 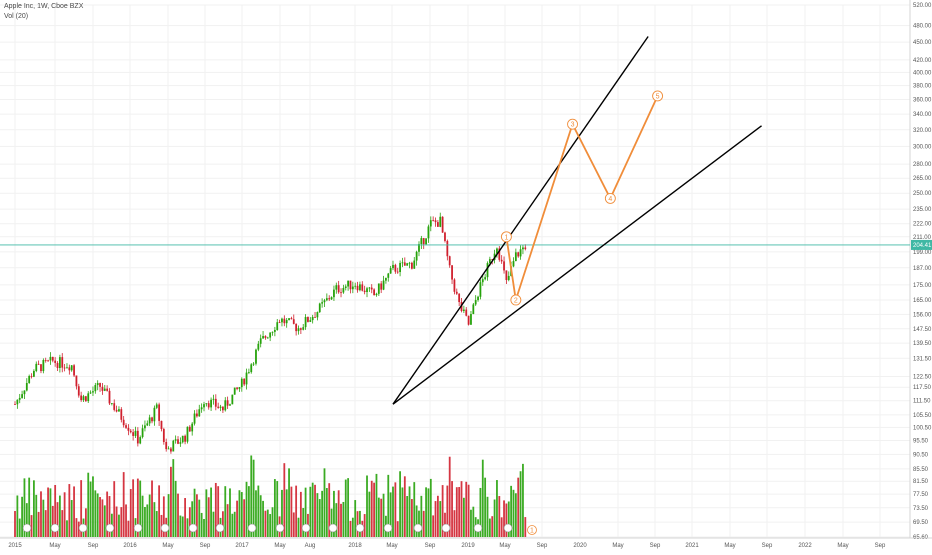 What do you see at coordinates (922, 238) in the screenshot?
I see `y-tick-label: 211.00` at bounding box center [922, 238].